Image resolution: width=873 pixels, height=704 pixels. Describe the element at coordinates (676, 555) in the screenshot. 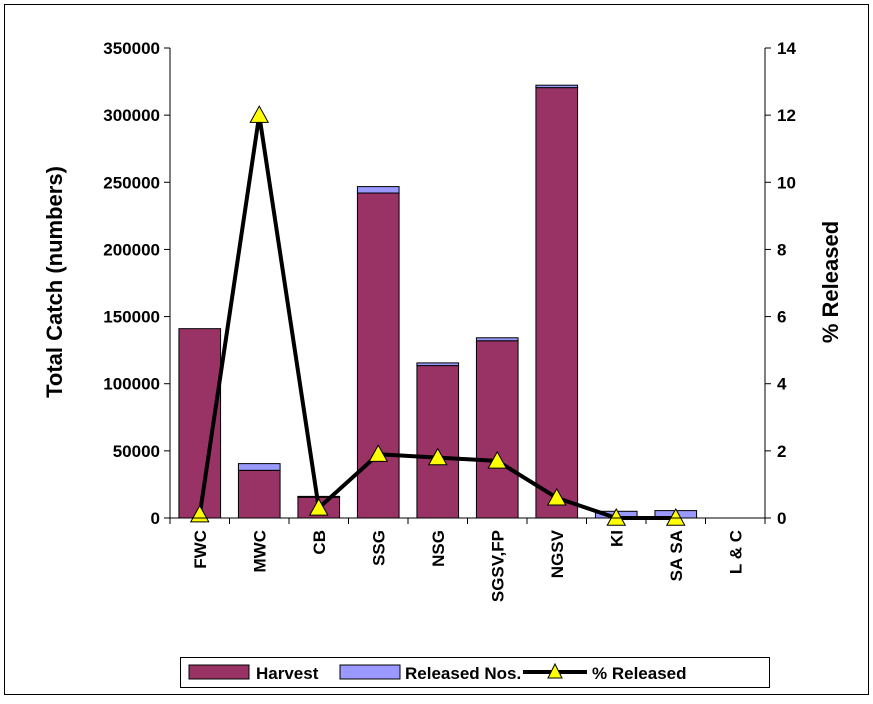

I see `x-tick-label: SA SA` at that location.